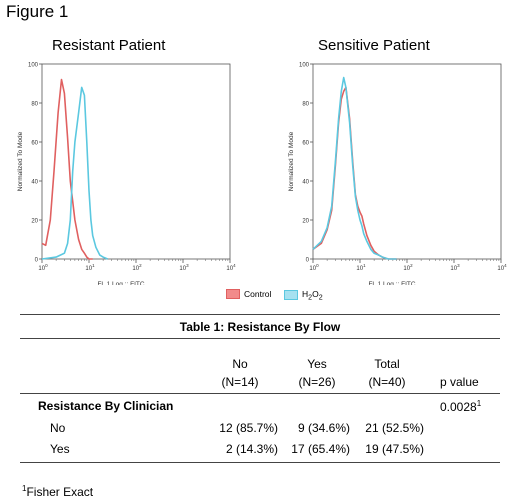 This screenshot has width=520, height=504. What do you see at coordinates (387, 382) in the screenshot?
I see `col-n-total: (N=40)` at bounding box center [387, 382].